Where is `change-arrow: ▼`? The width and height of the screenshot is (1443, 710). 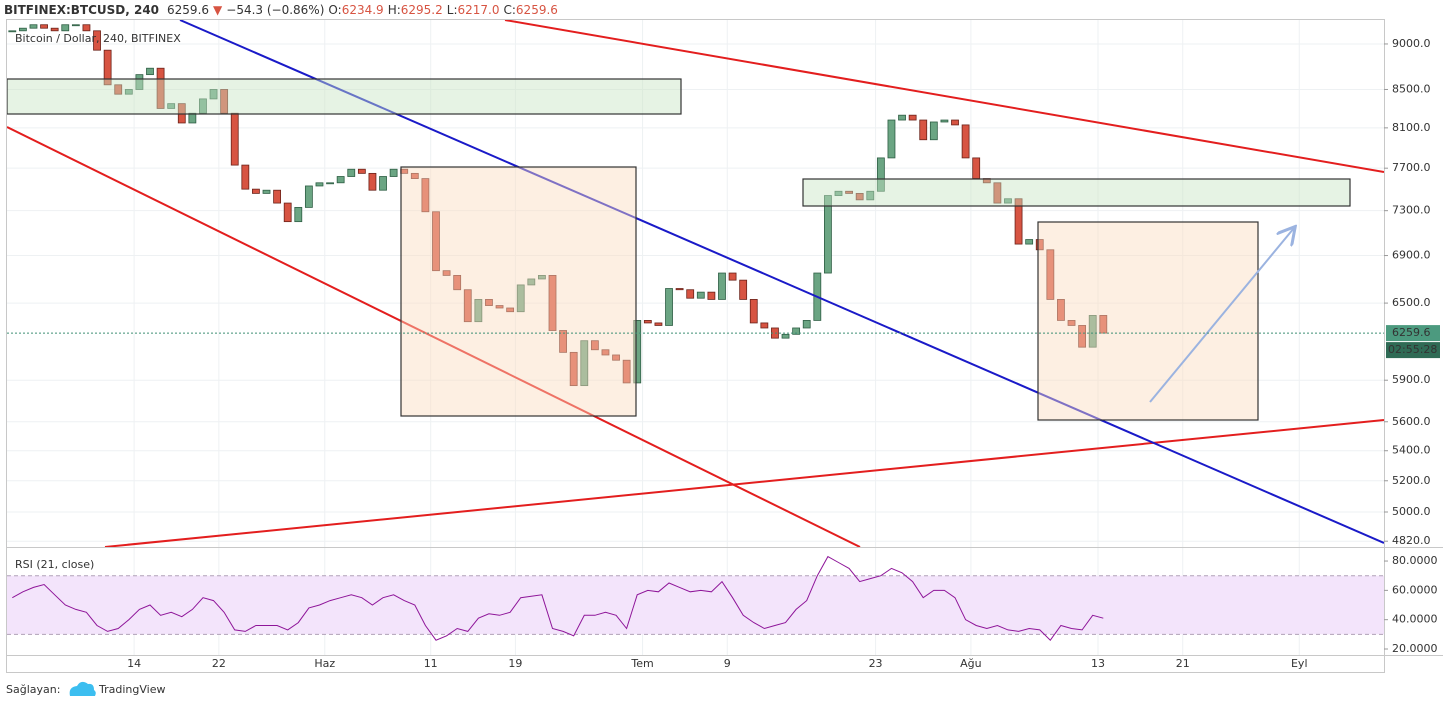
change-arrow: ▼ is located at coordinates (218, 10).